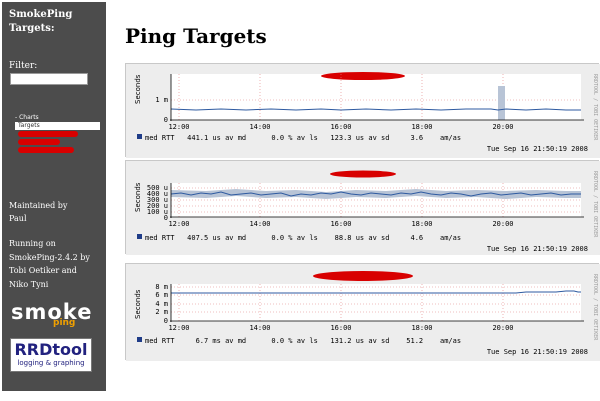 This screenshot has height=401, width=600. I want to click on filter-label: Filter:, so click(23, 66).